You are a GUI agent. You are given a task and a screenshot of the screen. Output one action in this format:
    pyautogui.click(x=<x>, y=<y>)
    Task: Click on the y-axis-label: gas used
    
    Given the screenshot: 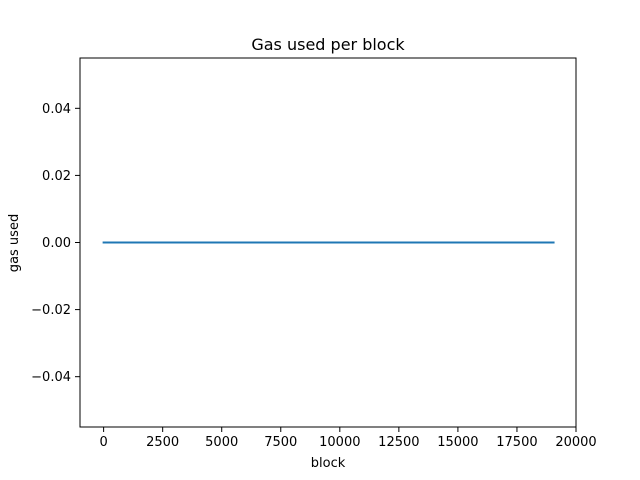 What is the action you would take?
    pyautogui.click(x=14, y=243)
    